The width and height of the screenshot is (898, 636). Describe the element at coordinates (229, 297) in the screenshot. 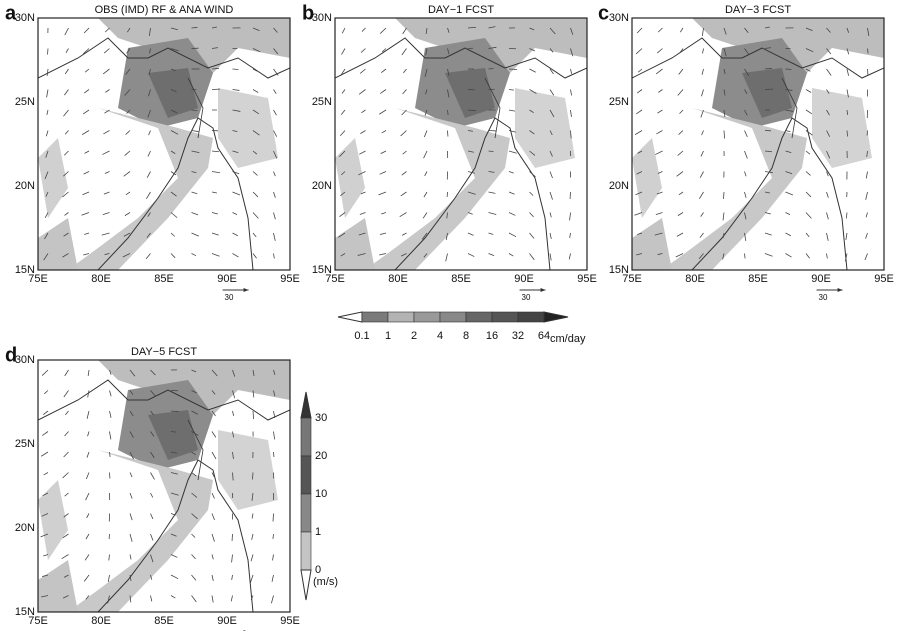

I see `reference-label: 30` at that location.